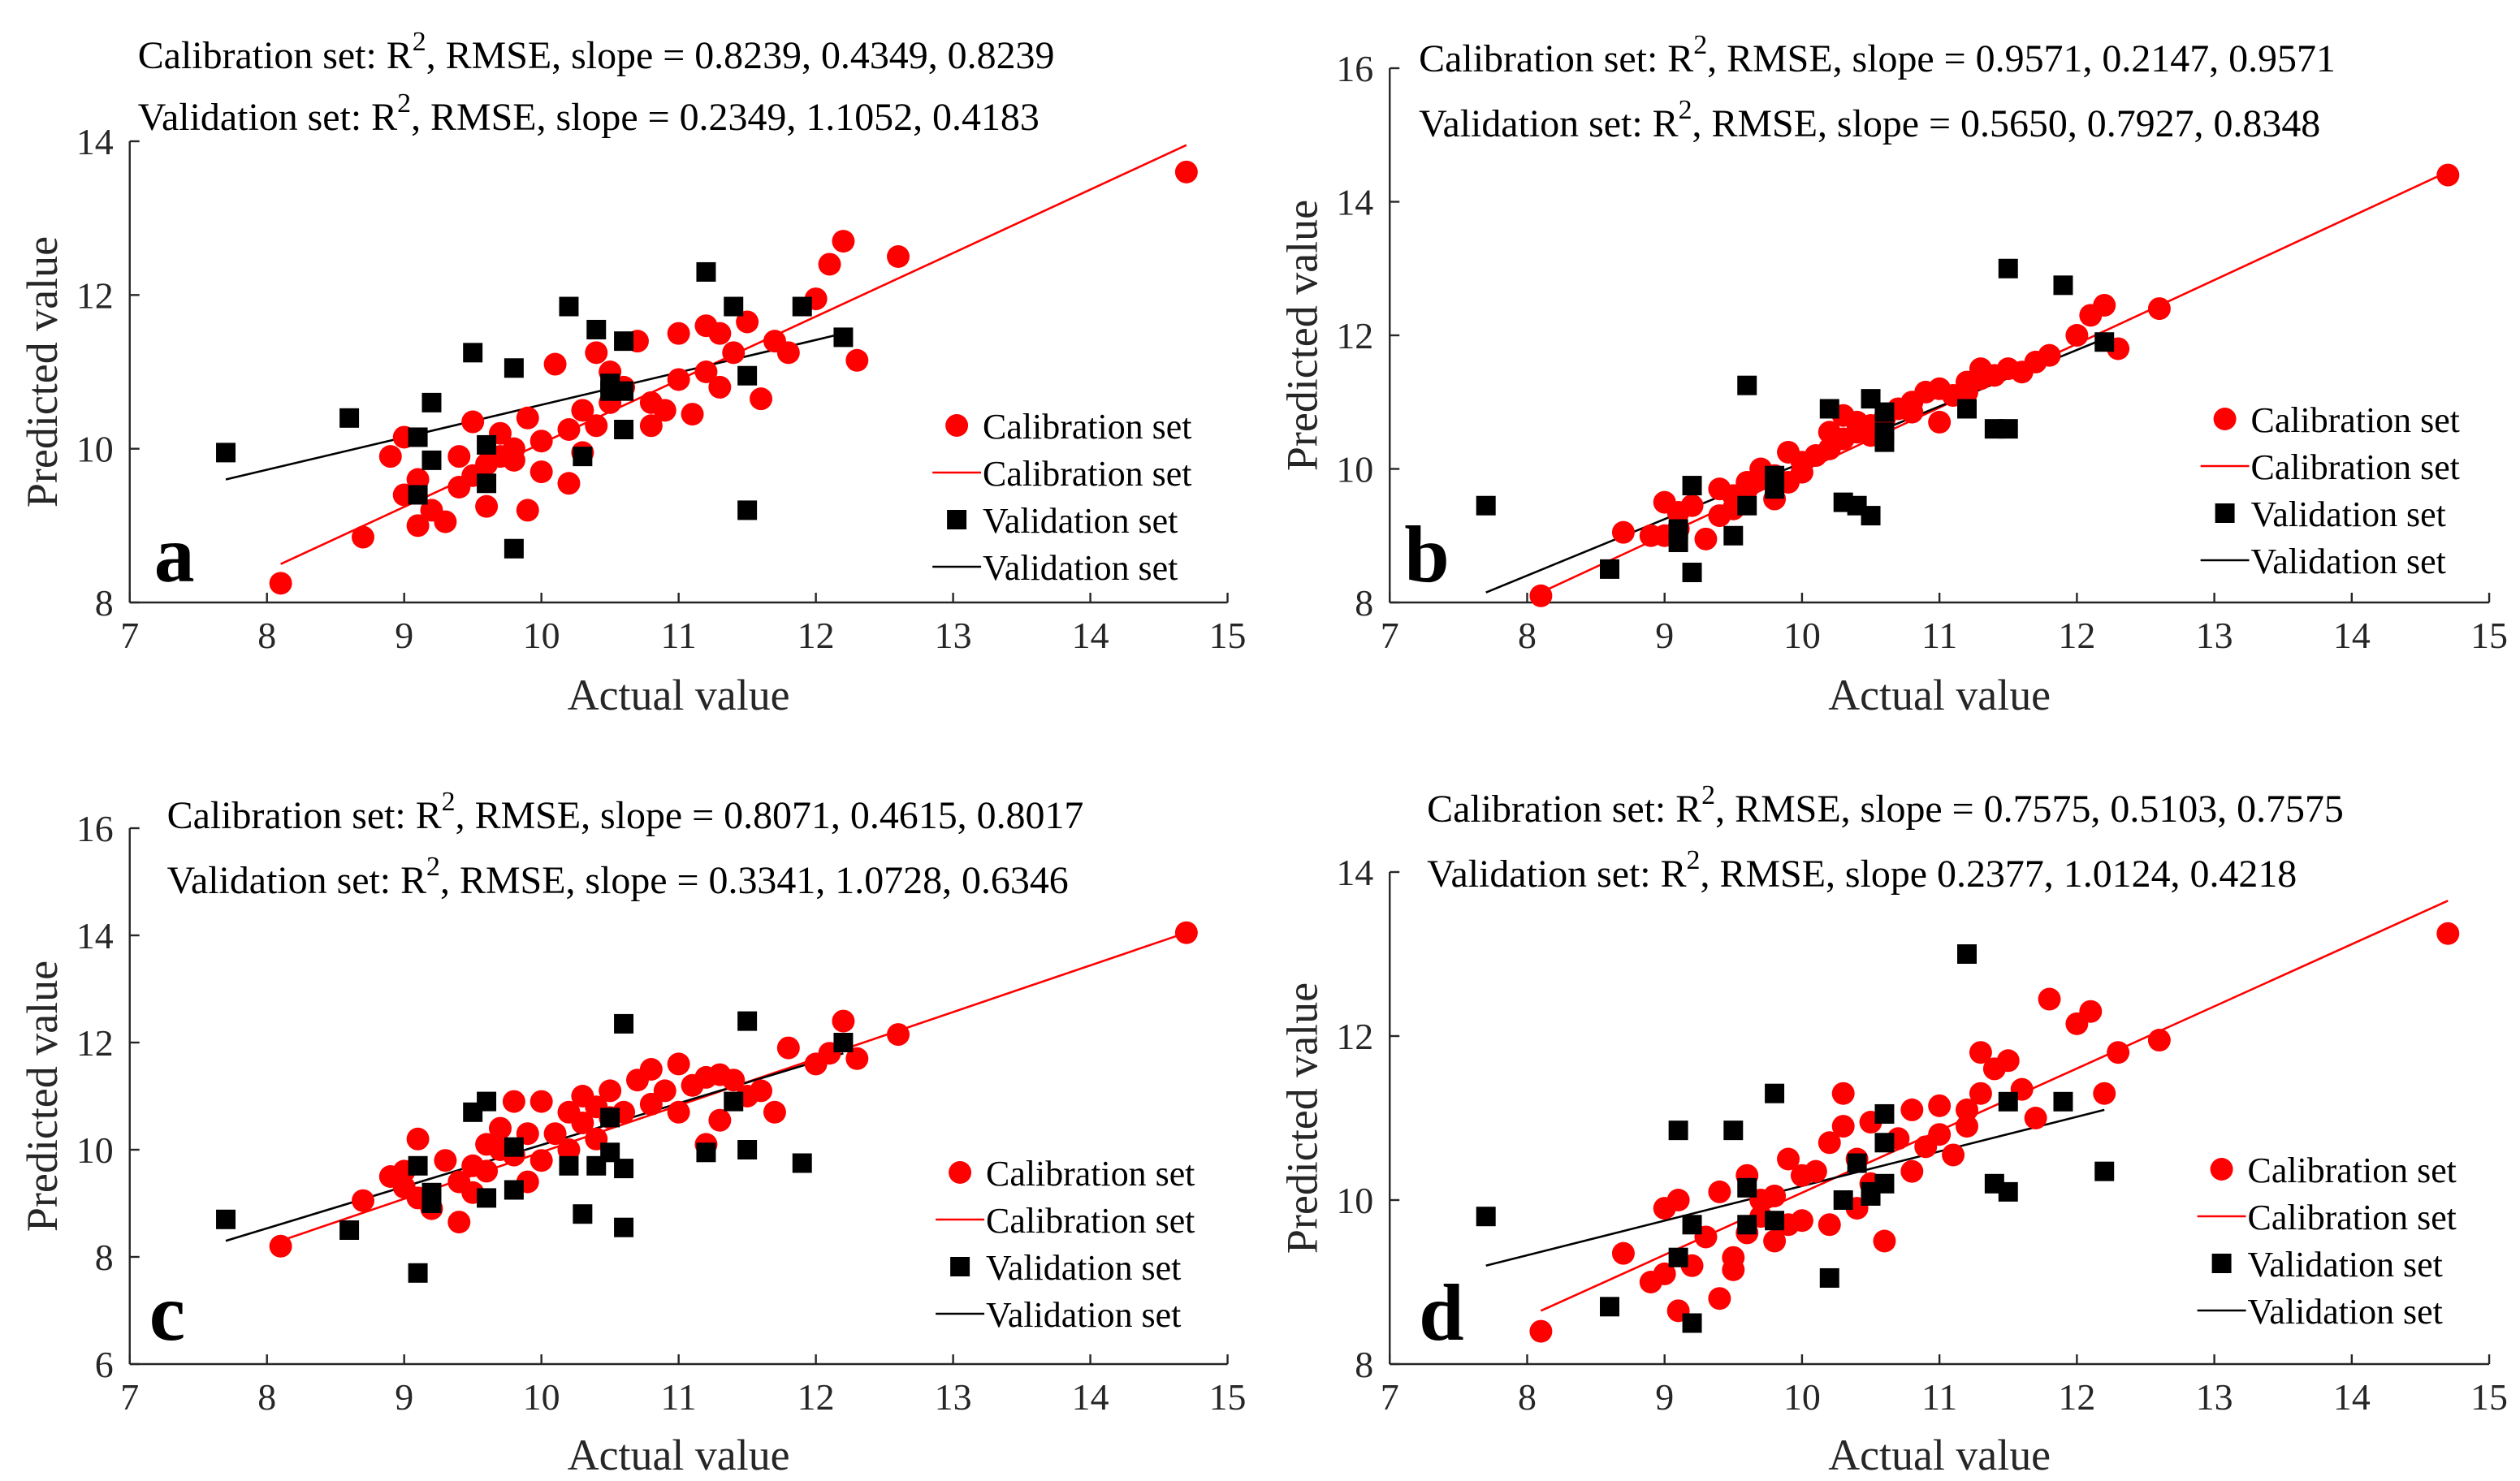 The width and height of the screenshot is (2520, 1481). Describe the element at coordinates (1354, 1036) in the screenshot. I see `y-tick-label: 12` at that location.